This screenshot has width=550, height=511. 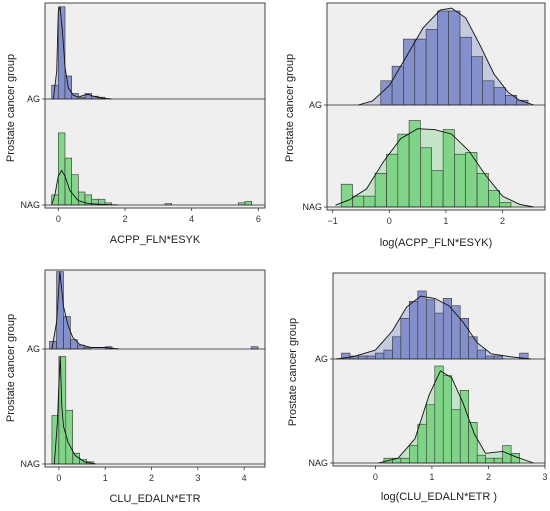 I want to click on plot-frame, so click(x=439, y=369).